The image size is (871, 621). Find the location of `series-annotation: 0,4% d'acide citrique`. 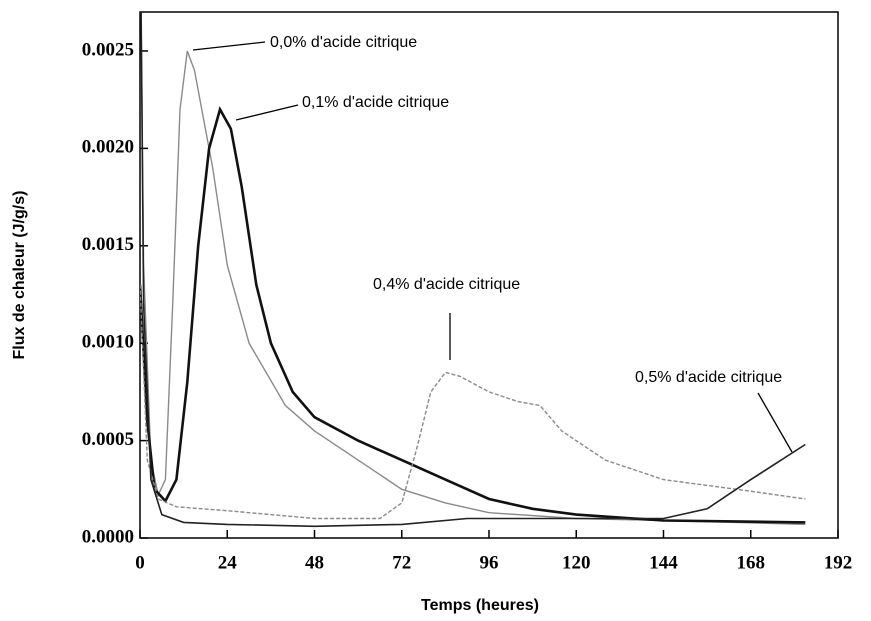

series-annotation: 0,4% d'acide citrique is located at coordinates (446, 284).